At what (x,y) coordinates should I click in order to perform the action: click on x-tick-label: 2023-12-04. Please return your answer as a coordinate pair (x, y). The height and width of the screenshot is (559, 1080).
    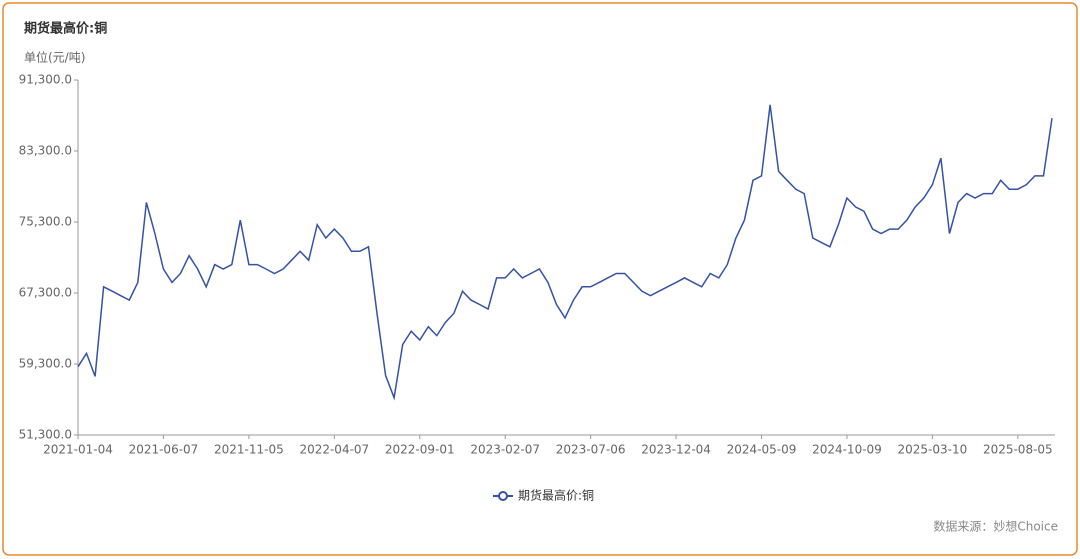
    Looking at the image, I should click on (676, 450).